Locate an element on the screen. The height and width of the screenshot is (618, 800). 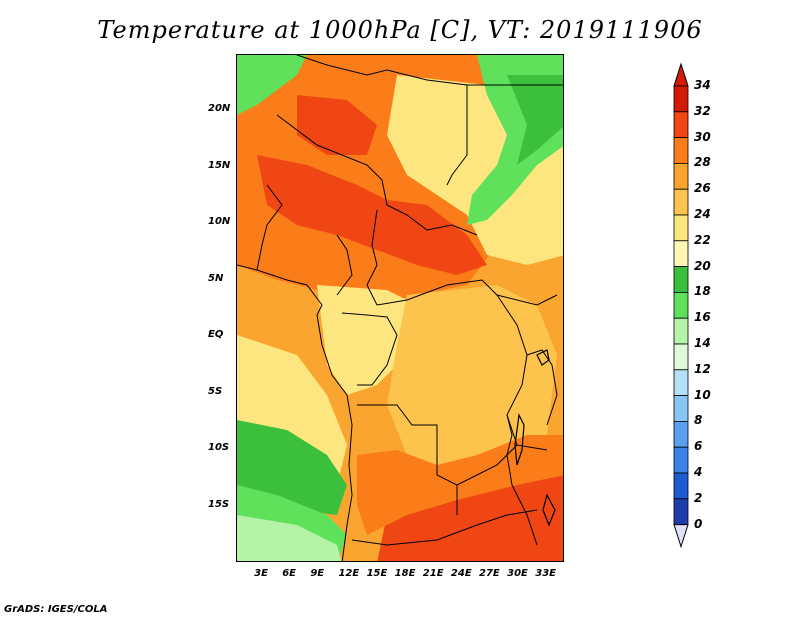
lake-outlines is located at coordinates (535, 438).